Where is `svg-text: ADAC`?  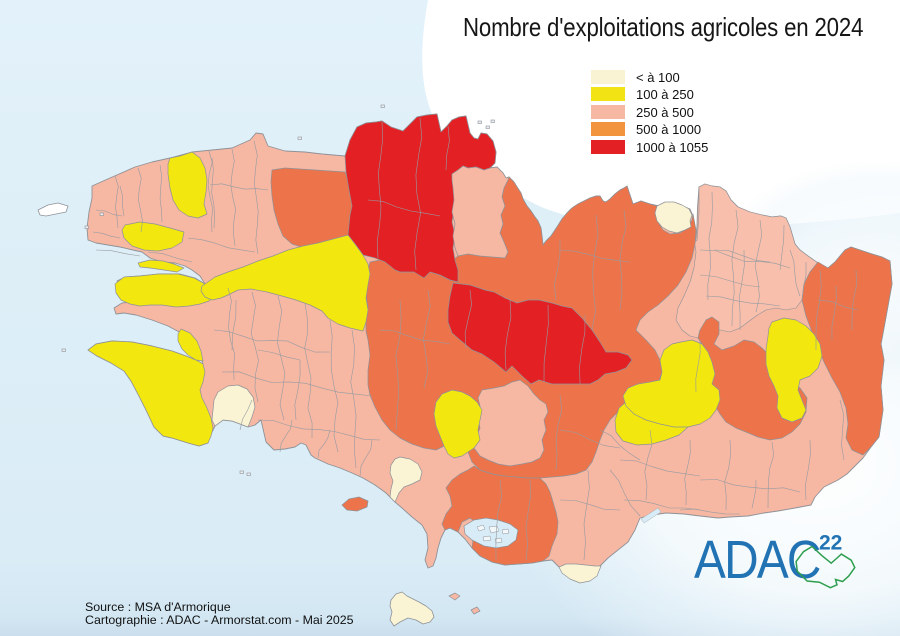
svg-text: ADAC is located at coordinates (757, 559).